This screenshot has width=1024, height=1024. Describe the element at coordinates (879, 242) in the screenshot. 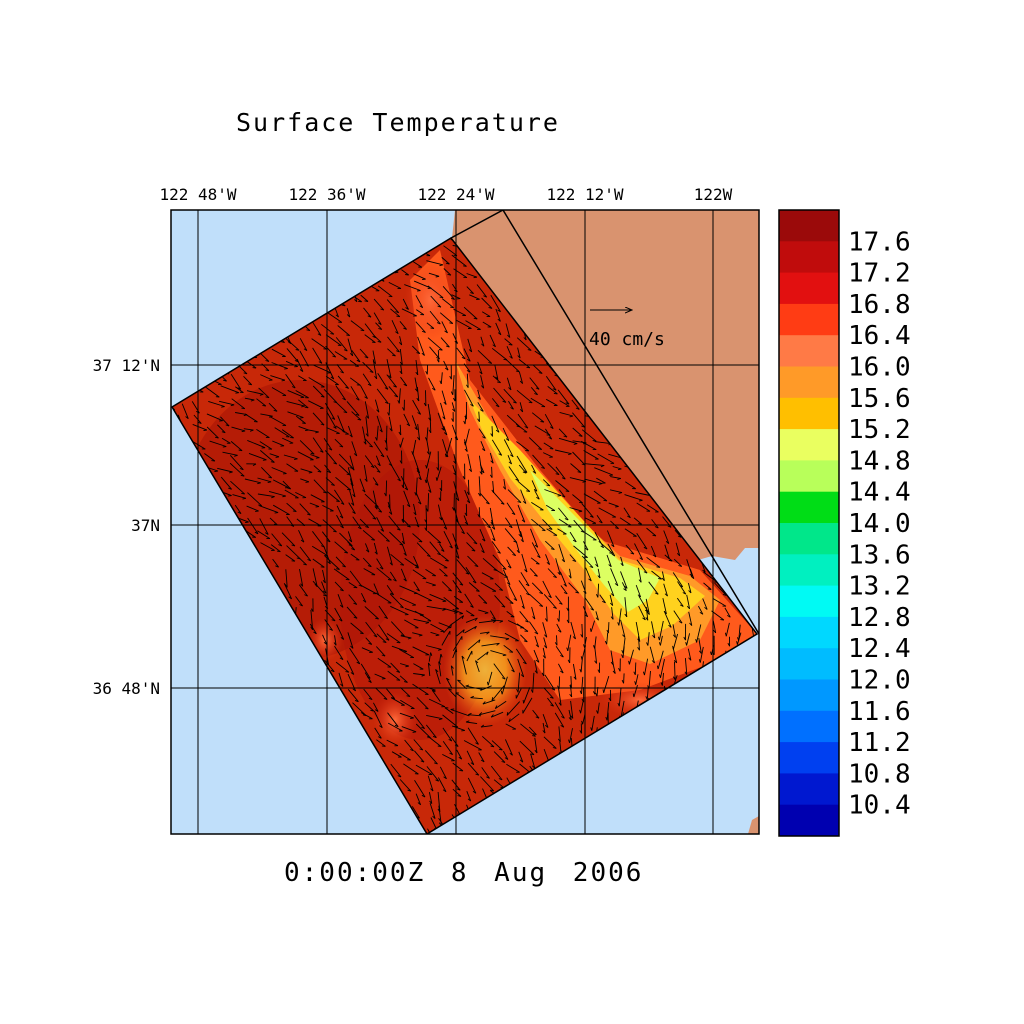

I see `colorbar-label: 17.6` at that location.